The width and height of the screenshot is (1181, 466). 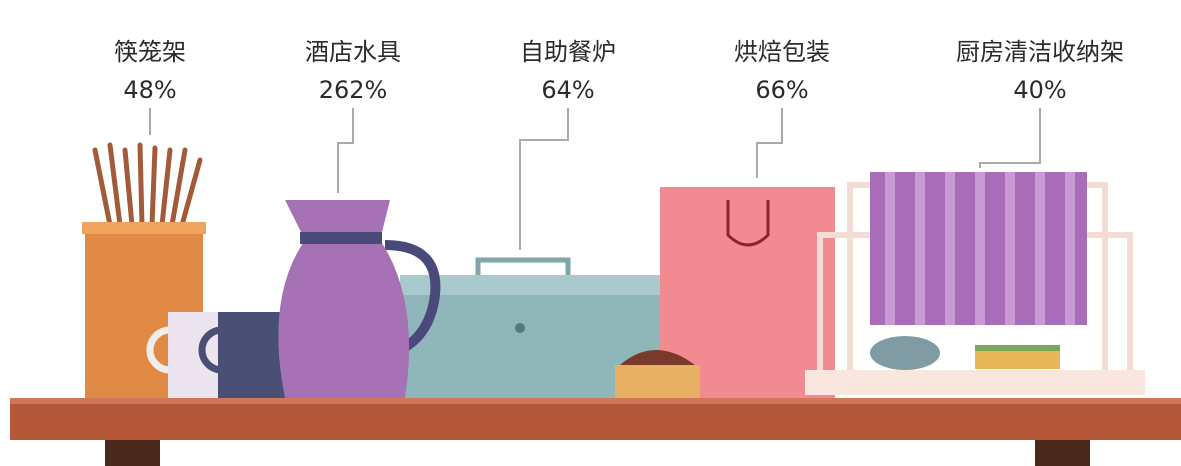 I want to click on item-name: 酒店水具, so click(x=353, y=52).